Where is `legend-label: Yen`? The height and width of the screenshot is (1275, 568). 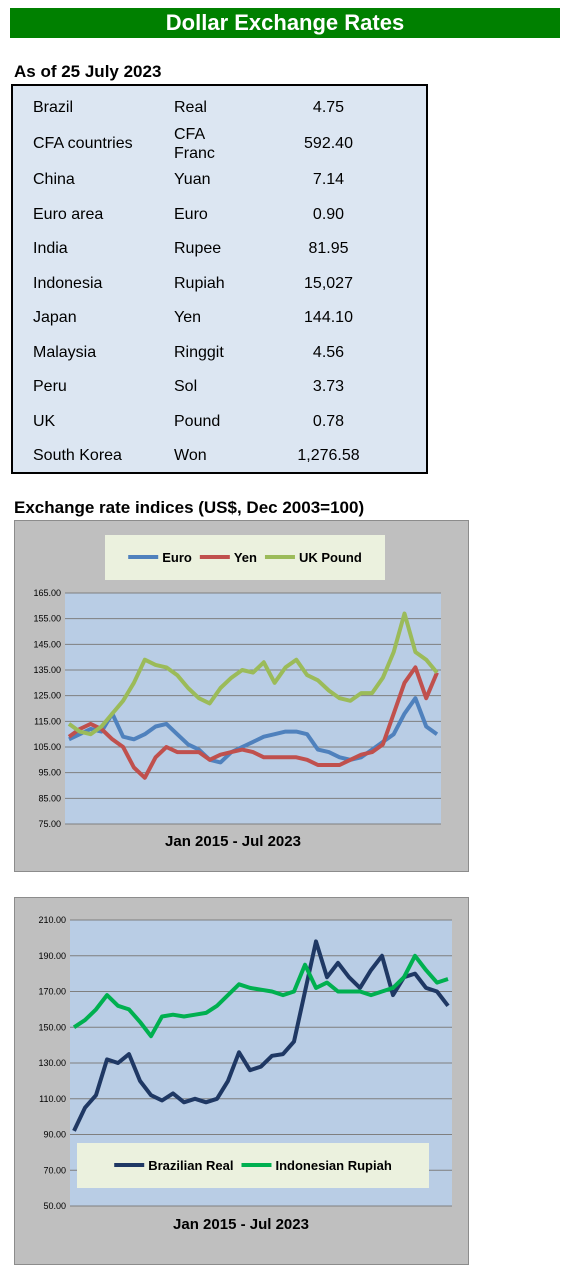 legend-label: Yen is located at coordinates (245, 557).